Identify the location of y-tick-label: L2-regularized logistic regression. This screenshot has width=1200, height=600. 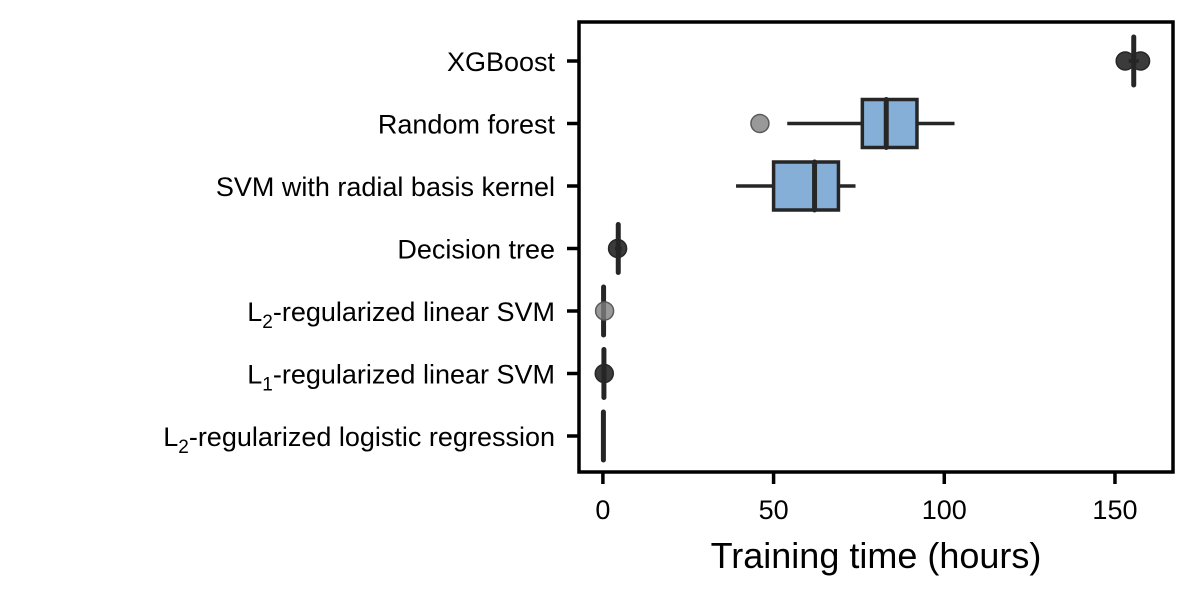
(359, 440).